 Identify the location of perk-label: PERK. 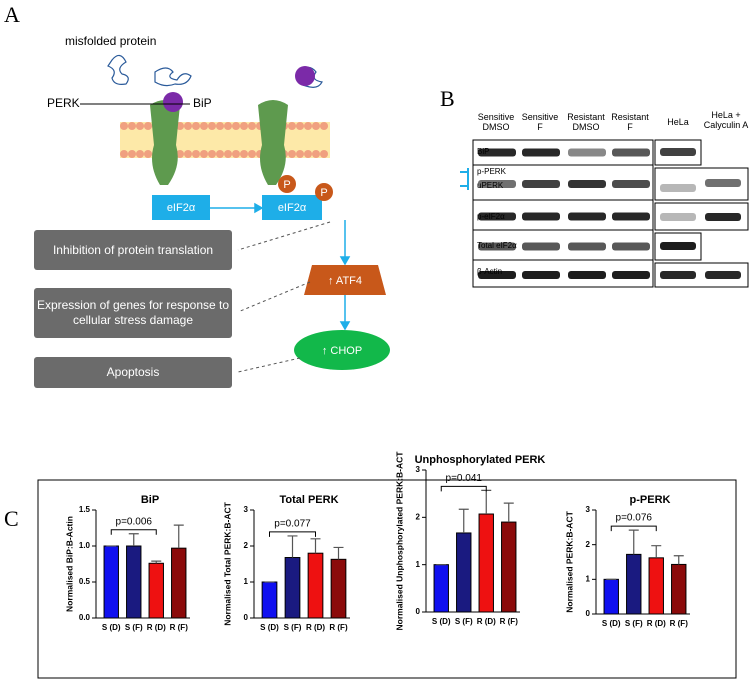
(63, 103).